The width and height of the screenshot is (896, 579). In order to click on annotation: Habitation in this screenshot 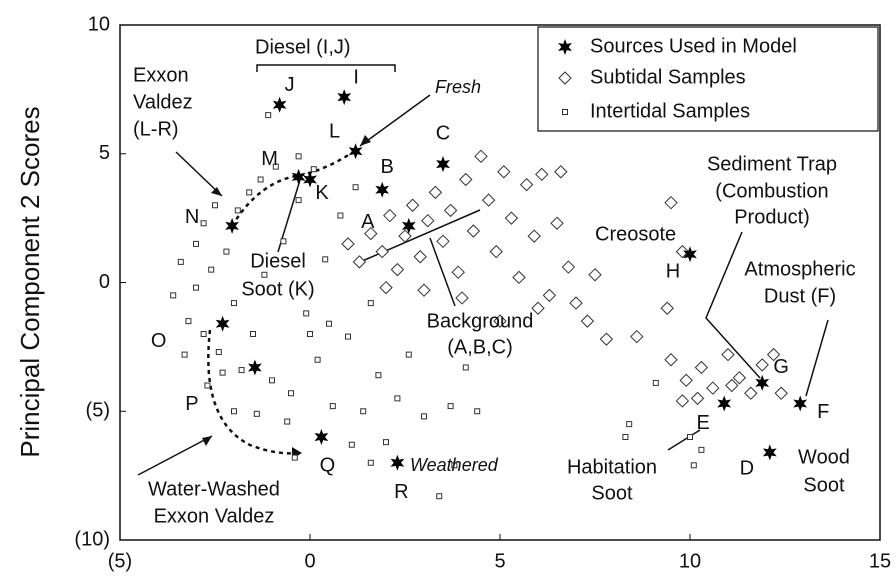, I will do `click(612, 467)`.